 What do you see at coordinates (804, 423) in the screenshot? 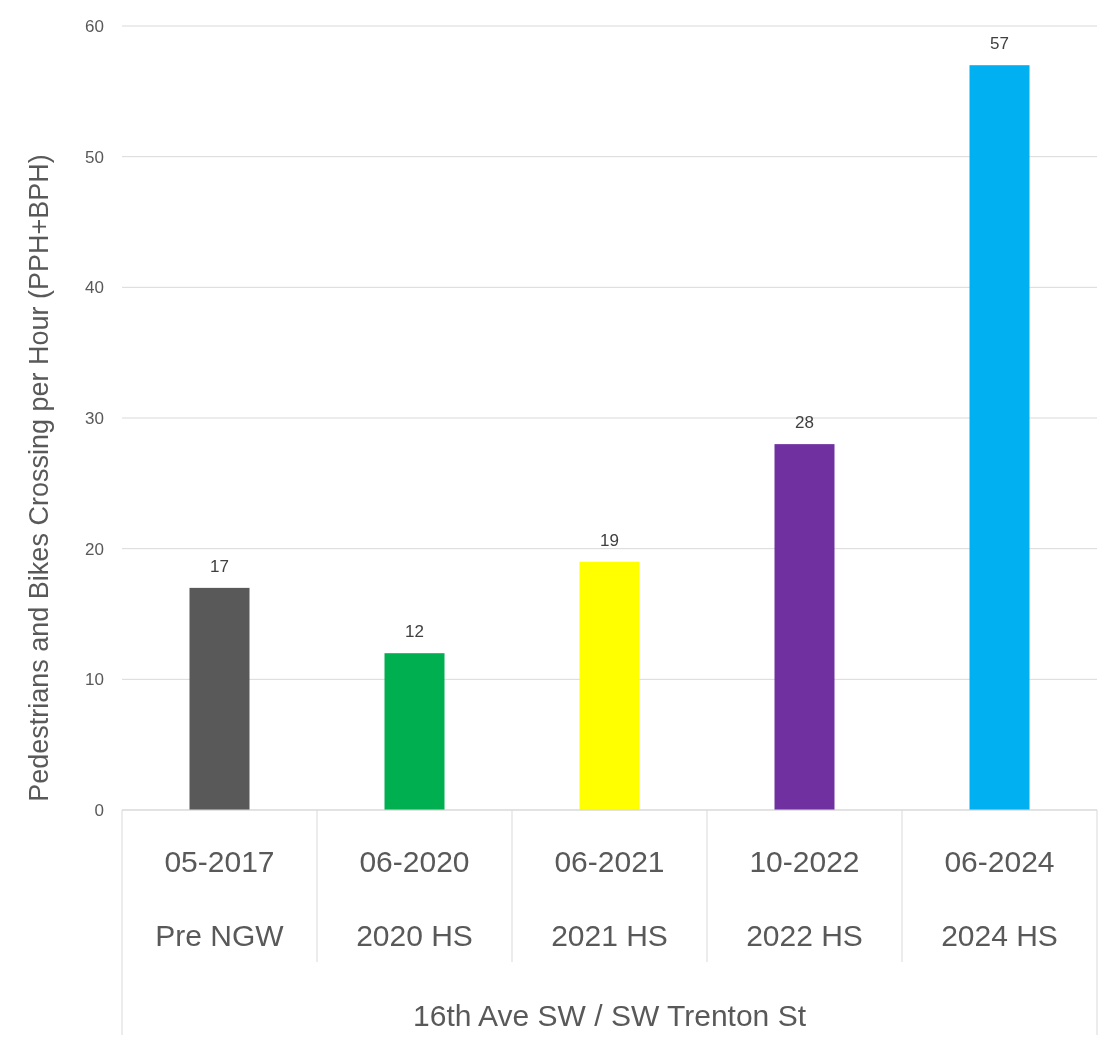
I see `data-label: 28` at bounding box center [804, 423].